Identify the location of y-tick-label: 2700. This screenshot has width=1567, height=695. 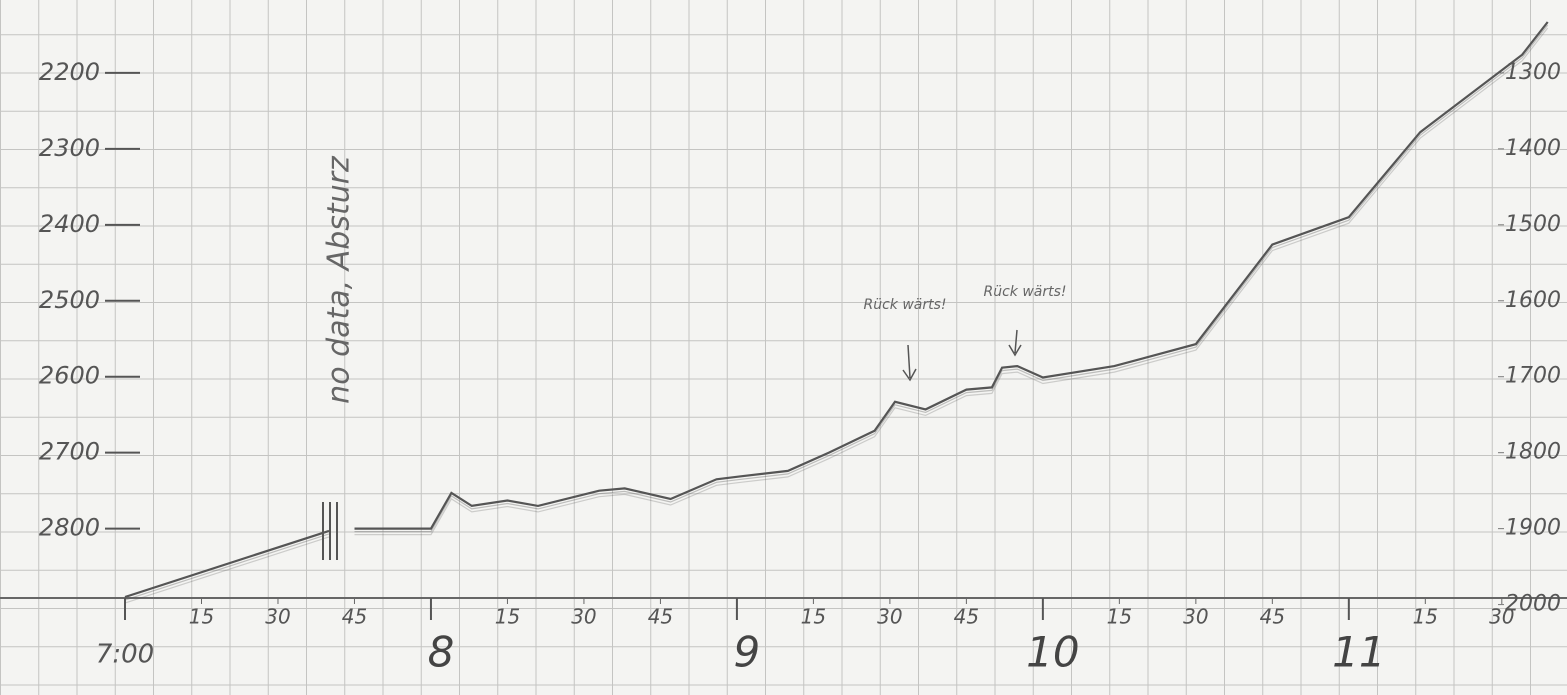
(69, 452).